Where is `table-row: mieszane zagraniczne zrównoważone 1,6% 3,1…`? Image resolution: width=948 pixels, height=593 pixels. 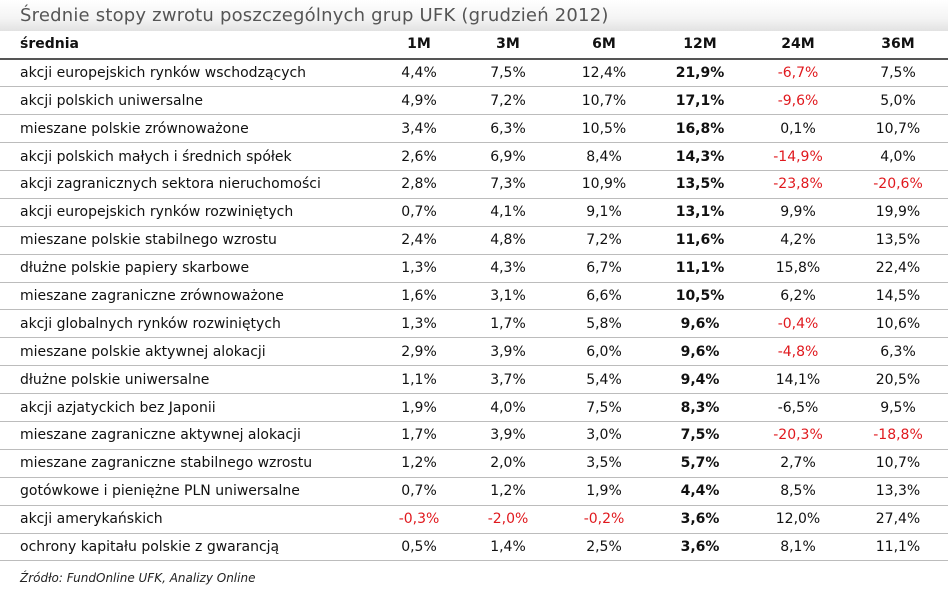 table-row: mieszane zagraniczne zrównoważone 1,6% 3,1… is located at coordinates (474, 296).